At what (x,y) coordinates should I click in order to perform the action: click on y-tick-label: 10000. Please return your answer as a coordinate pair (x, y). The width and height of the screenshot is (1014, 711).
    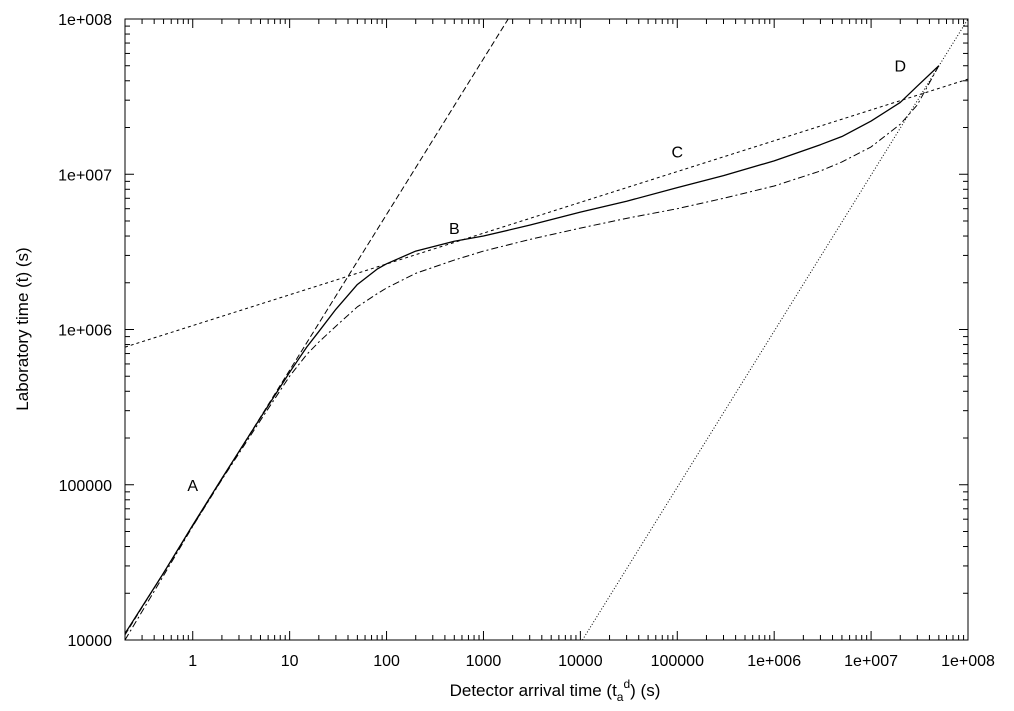
    Looking at the image, I should click on (90, 641).